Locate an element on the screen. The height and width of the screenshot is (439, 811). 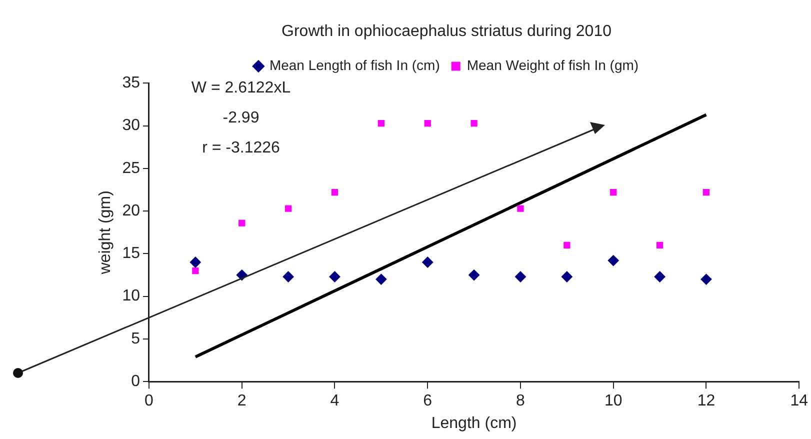
y-tick-label: 35 is located at coordinates (131, 83).